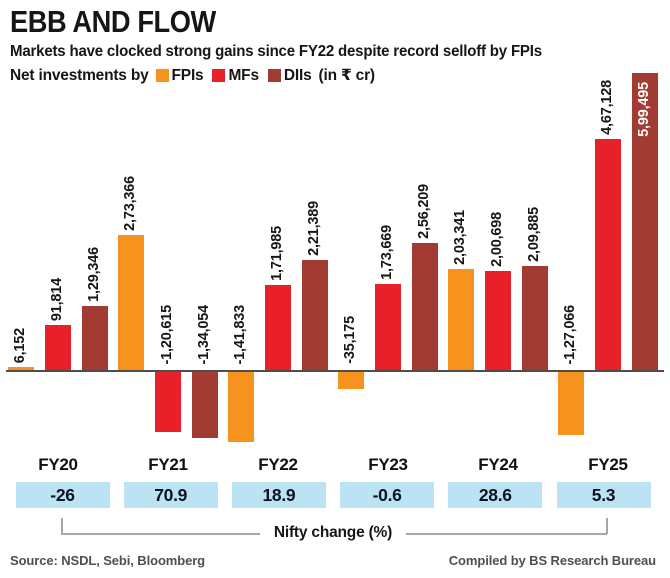 The height and width of the screenshot is (578, 670). I want to click on bar-fpis-fy20, so click(21, 368).